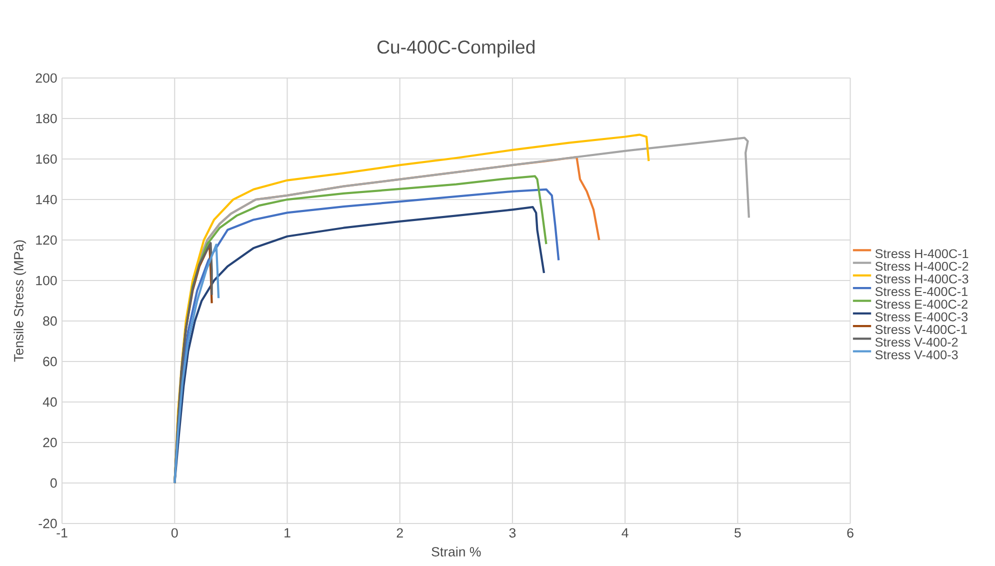 This screenshot has height=566, width=995. What do you see at coordinates (512, 533) in the screenshot?
I see `x-tick-label: 3` at bounding box center [512, 533].